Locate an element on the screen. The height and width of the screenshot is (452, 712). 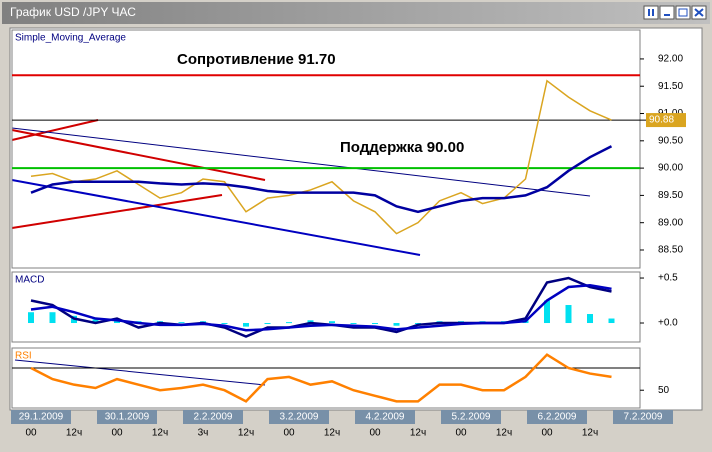
y-tick-label: 89.00 is located at coordinates (670, 222).